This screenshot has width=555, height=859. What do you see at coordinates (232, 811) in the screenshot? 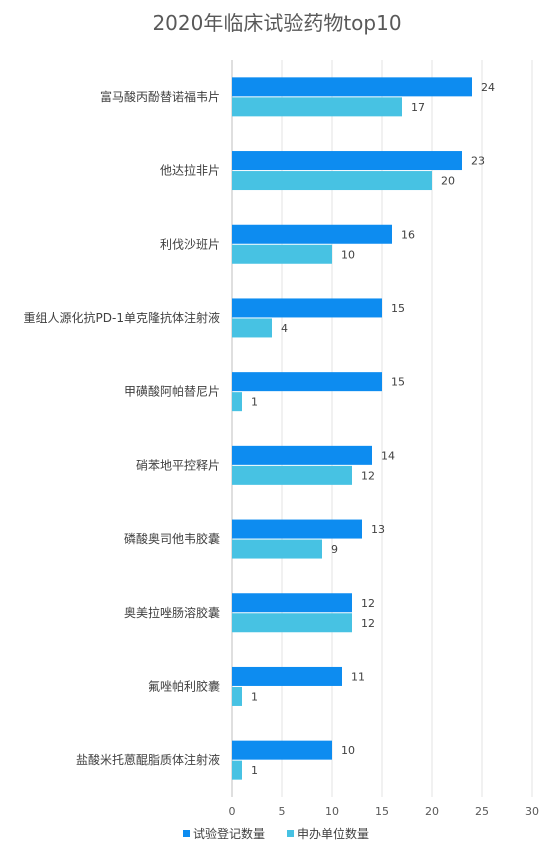
I see `x-tick-label: 0` at bounding box center [232, 811].